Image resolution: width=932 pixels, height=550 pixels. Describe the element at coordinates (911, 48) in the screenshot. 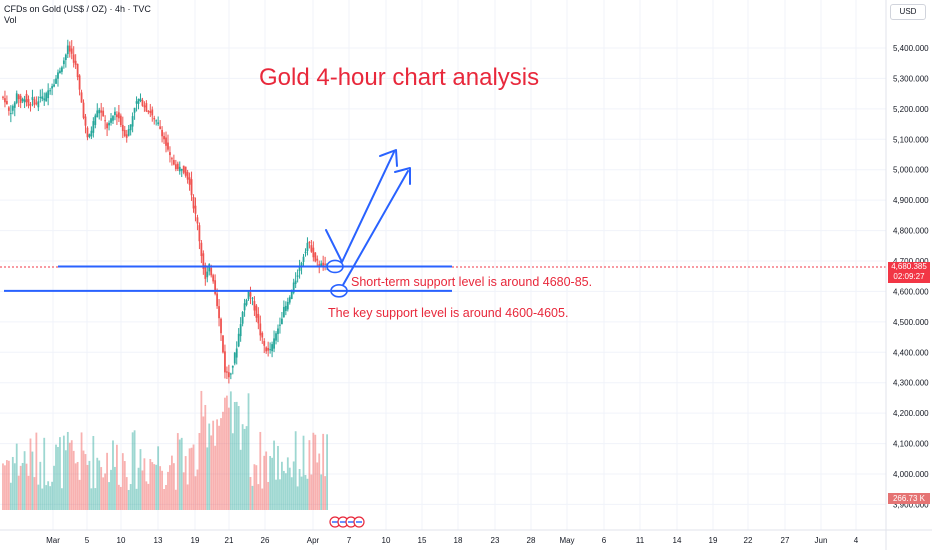

I see `y-tick-label: 5,400.000` at that location.